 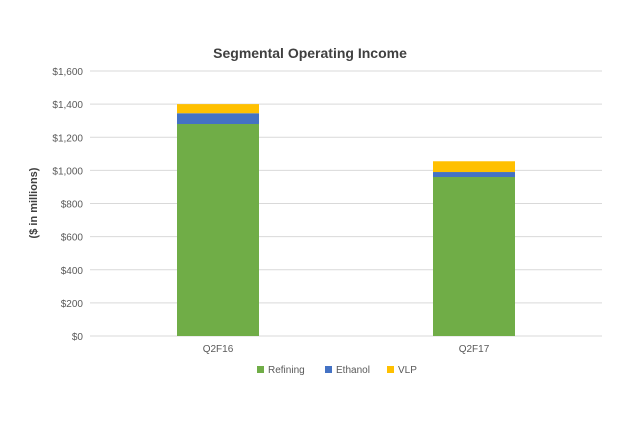 What do you see at coordinates (407, 370) in the screenshot?
I see `legend-label-vlp: VLP` at bounding box center [407, 370].